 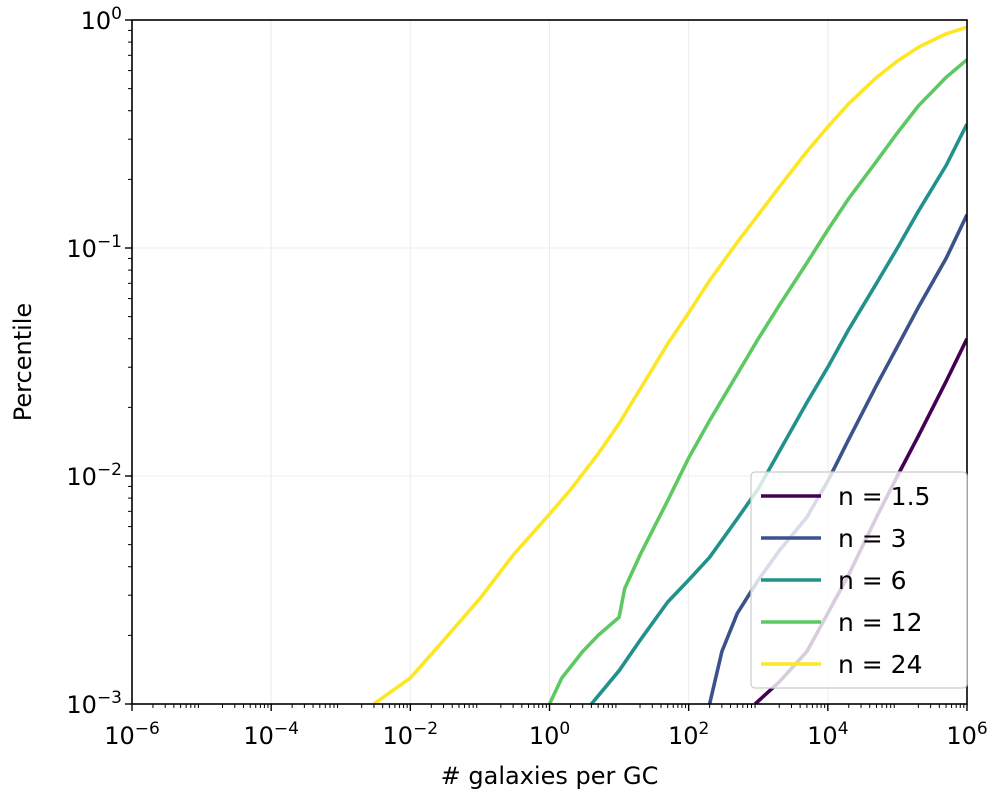 What do you see at coordinates (23, 362) in the screenshot?
I see `y-axis-label: Percentile` at bounding box center [23, 362].